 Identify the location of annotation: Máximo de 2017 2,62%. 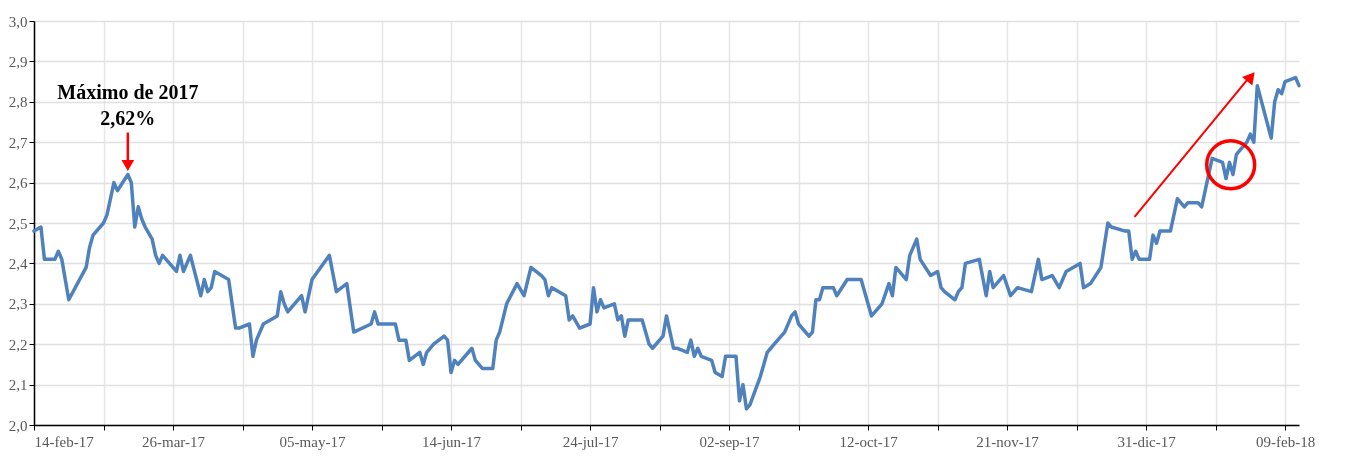
(128, 104).